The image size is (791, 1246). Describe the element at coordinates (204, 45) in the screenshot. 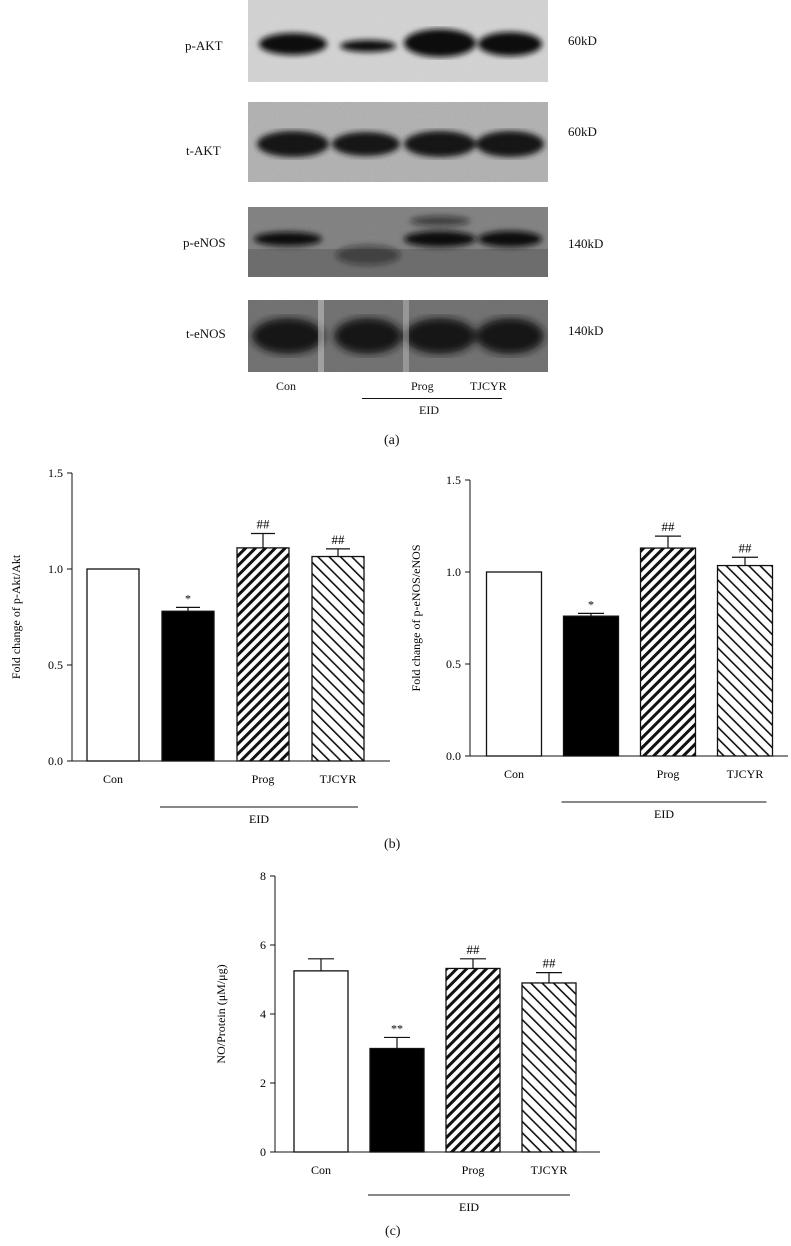

I see `blot-label-p-akt: p-AKT` at that location.